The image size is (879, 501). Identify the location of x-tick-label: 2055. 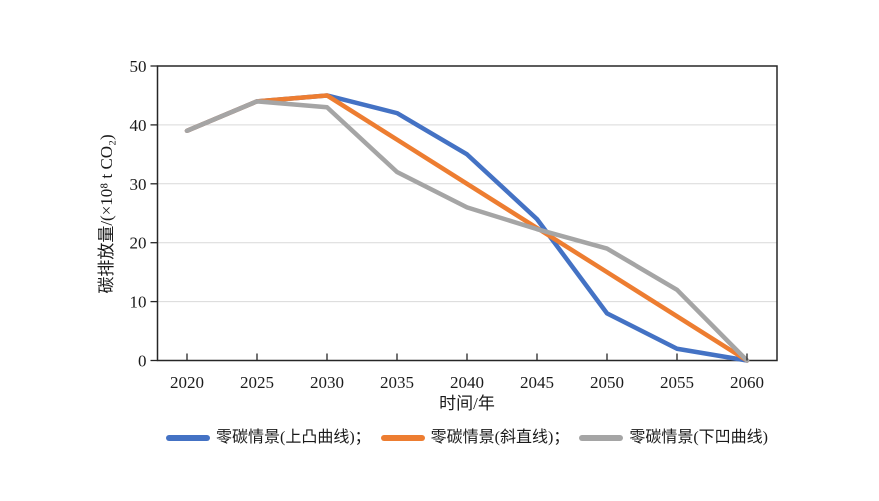
(677, 382).